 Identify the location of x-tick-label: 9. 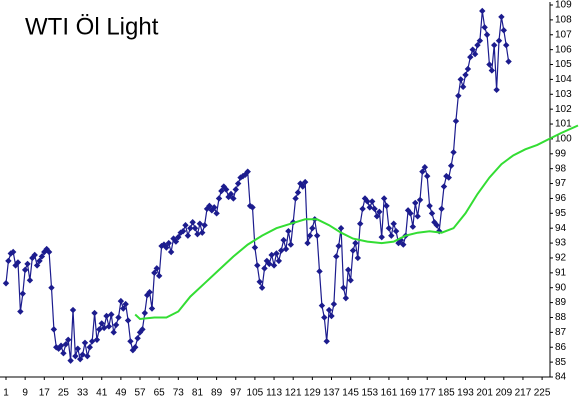
(25, 393).